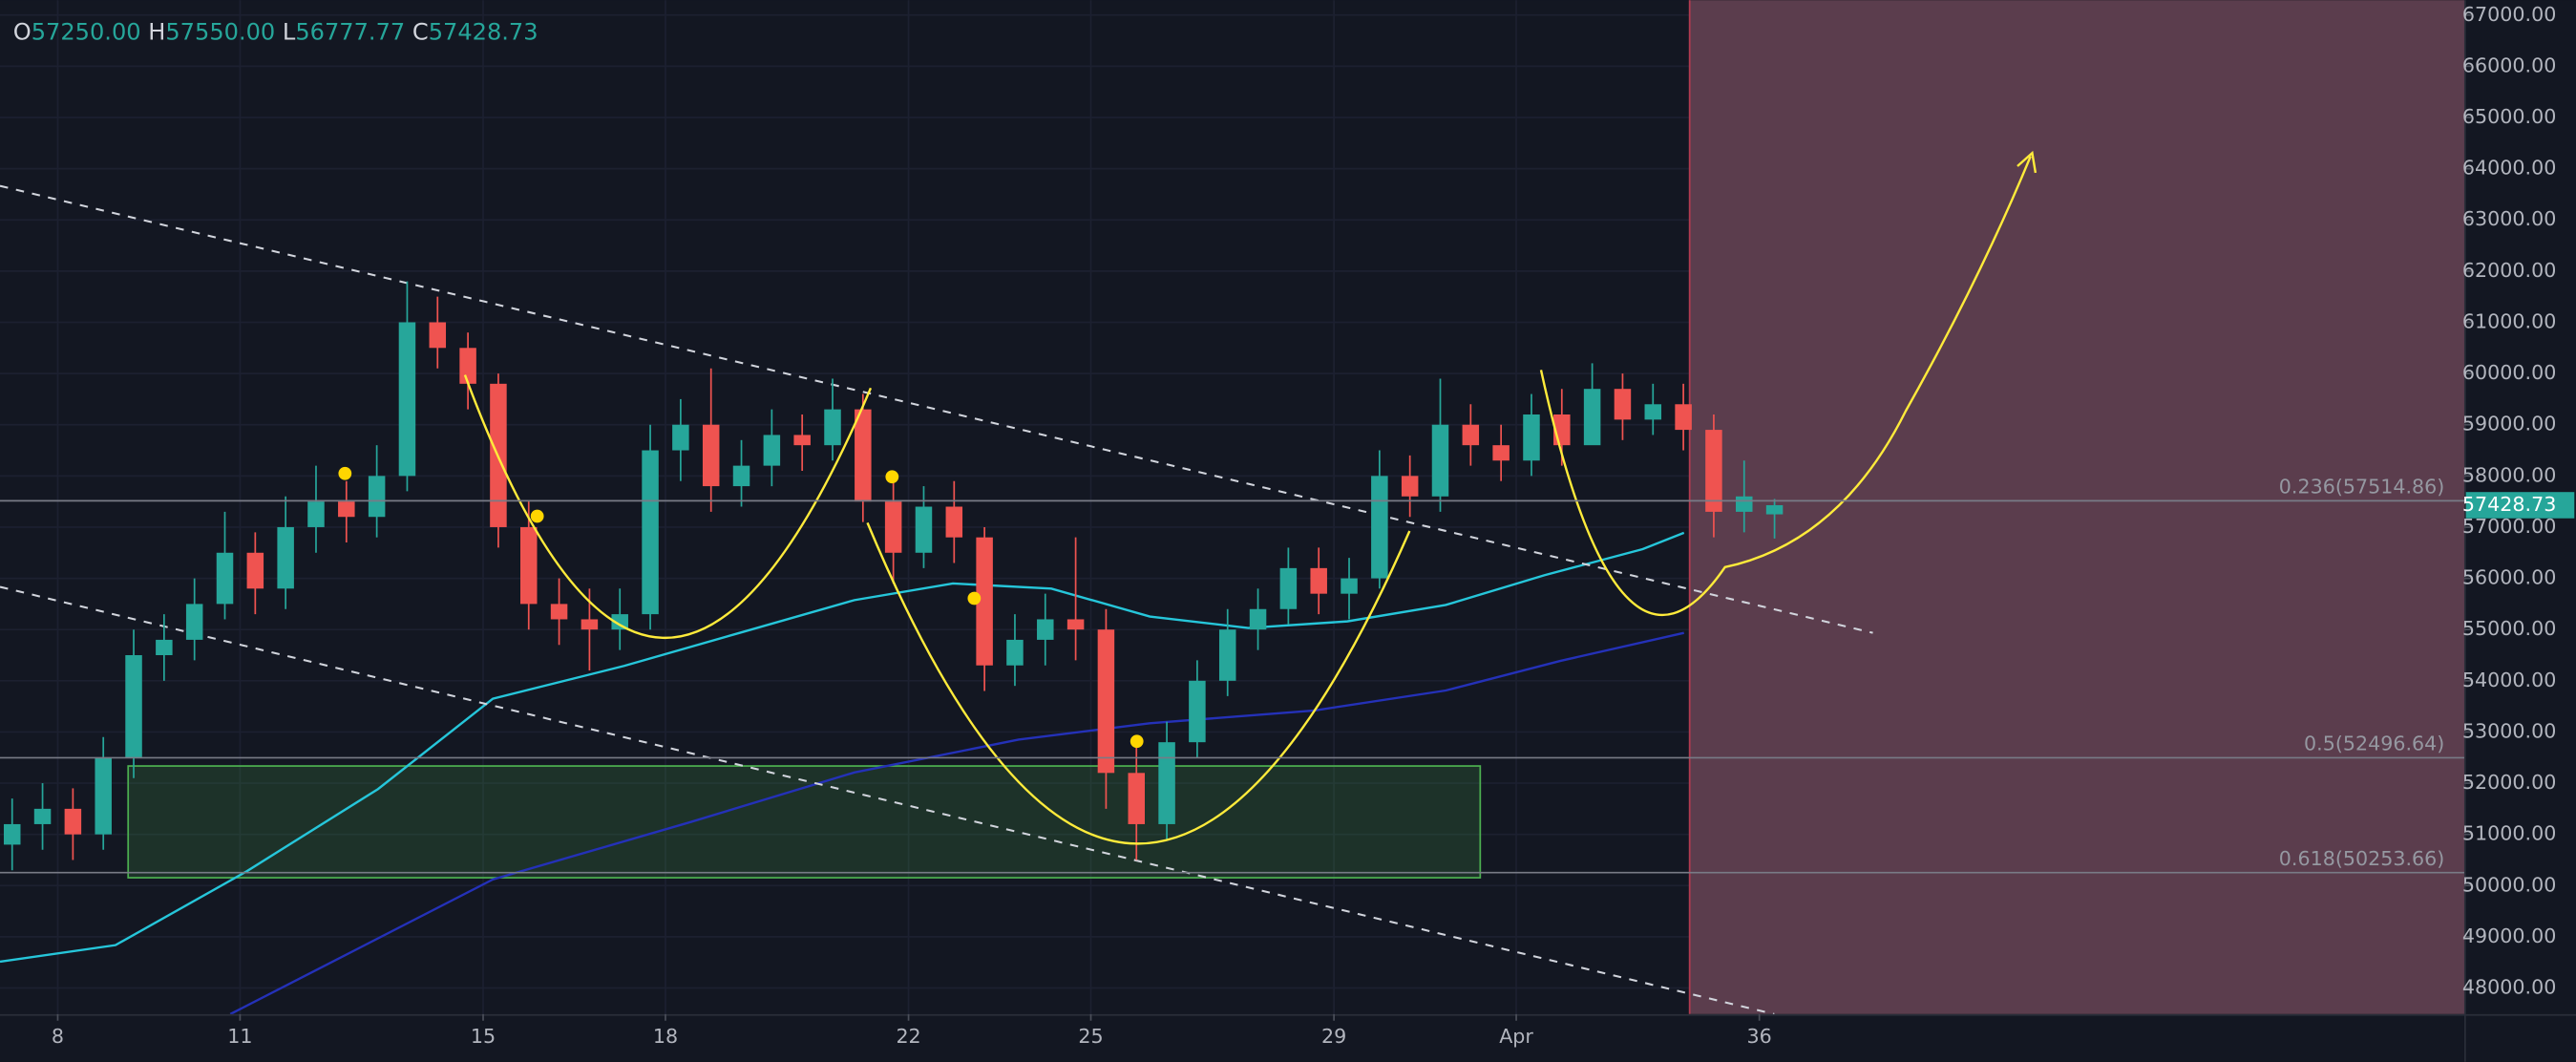 This screenshot has height=1062, width=2576. What do you see at coordinates (420, 32) in the screenshot?
I see `ohlc-key: C` at bounding box center [420, 32].